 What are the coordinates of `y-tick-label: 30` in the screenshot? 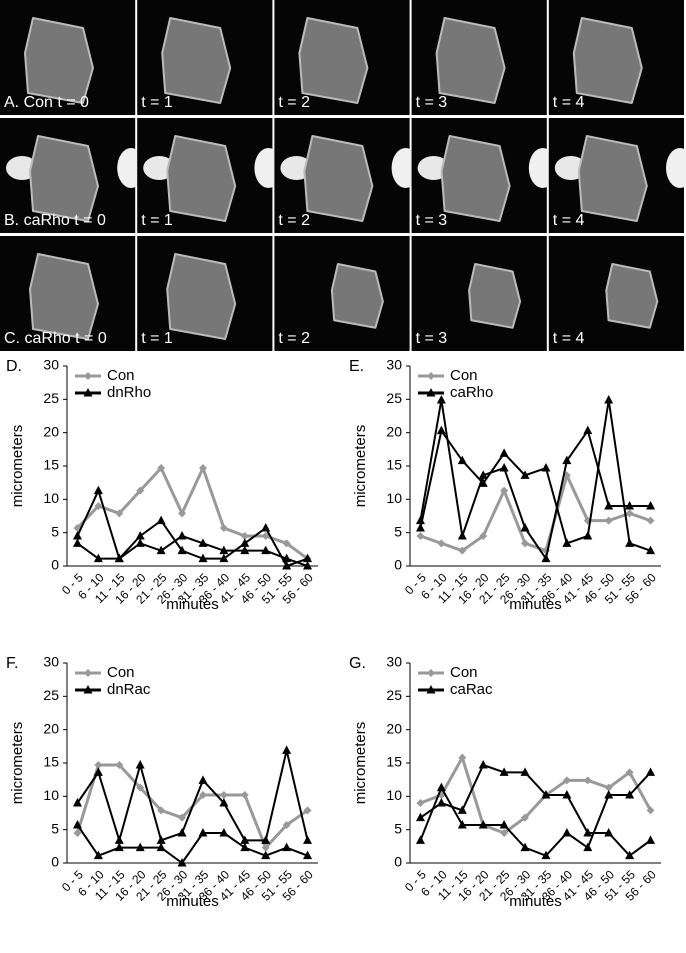 It's located at (51, 662).